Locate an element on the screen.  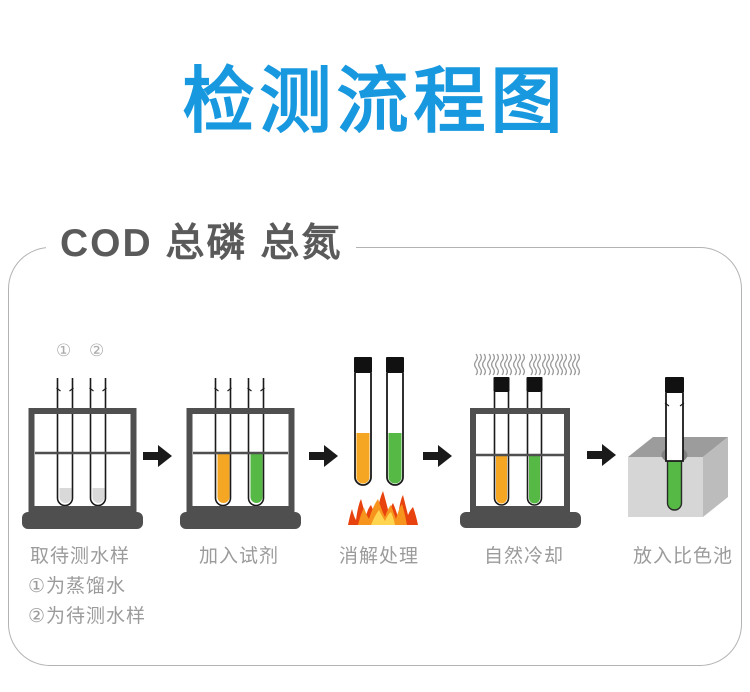
tube-label-2: ② is located at coordinates (97, 350).